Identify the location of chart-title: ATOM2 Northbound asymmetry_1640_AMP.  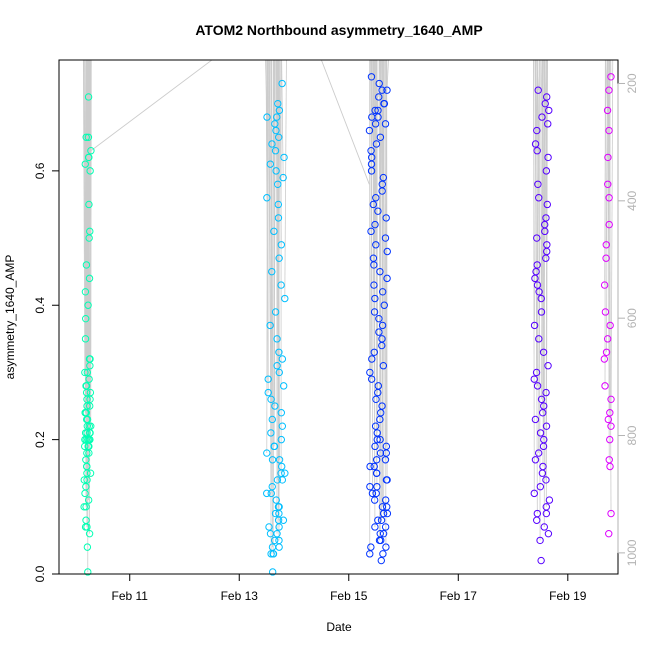
(338, 30).